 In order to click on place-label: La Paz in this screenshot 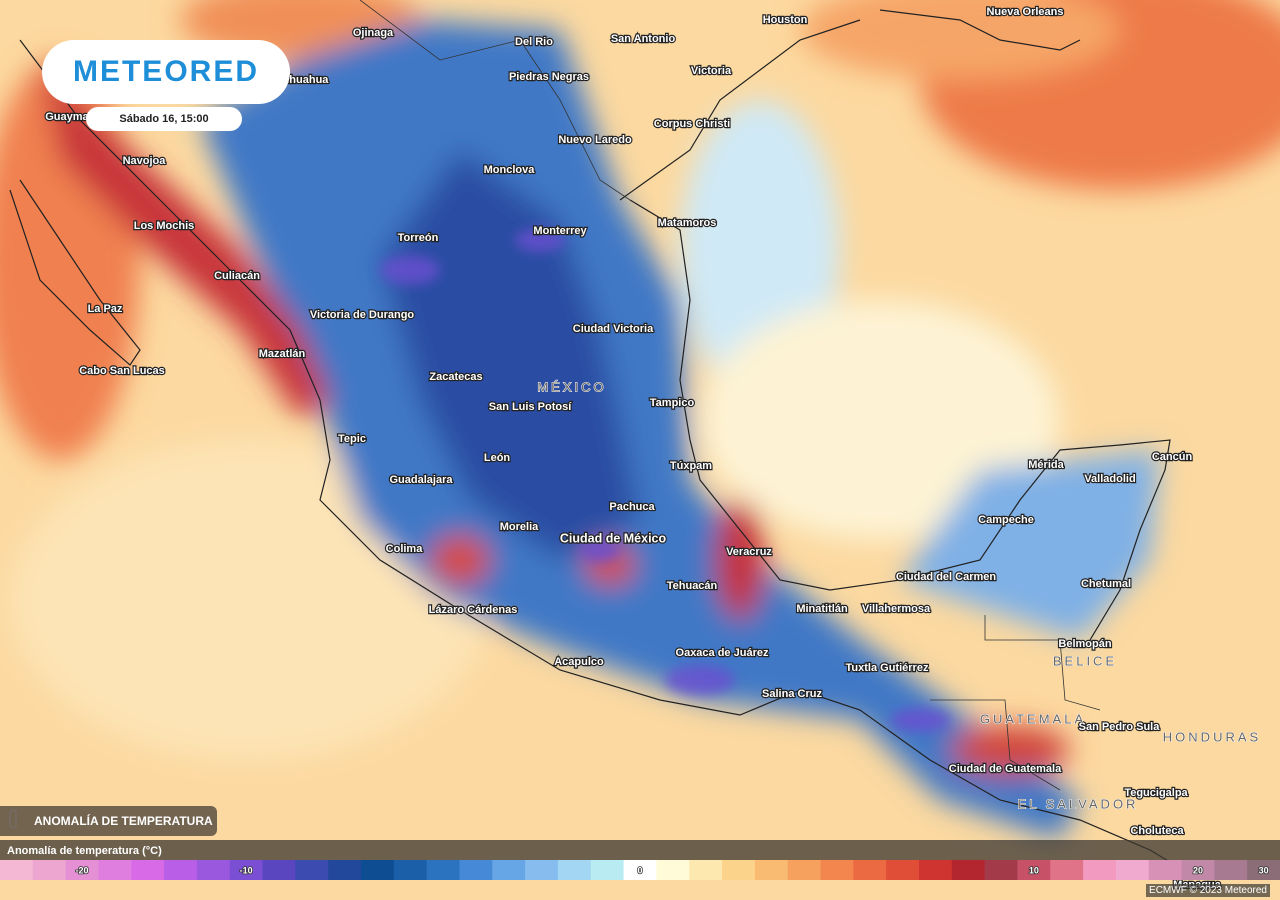, I will do `click(105, 309)`.